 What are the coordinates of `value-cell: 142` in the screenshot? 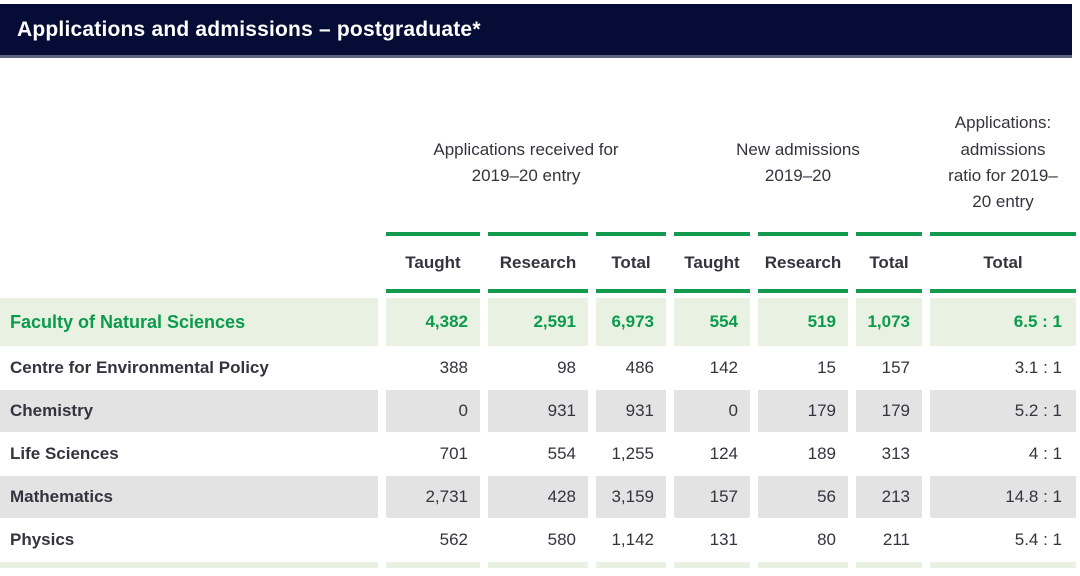 It's located at (712, 368).